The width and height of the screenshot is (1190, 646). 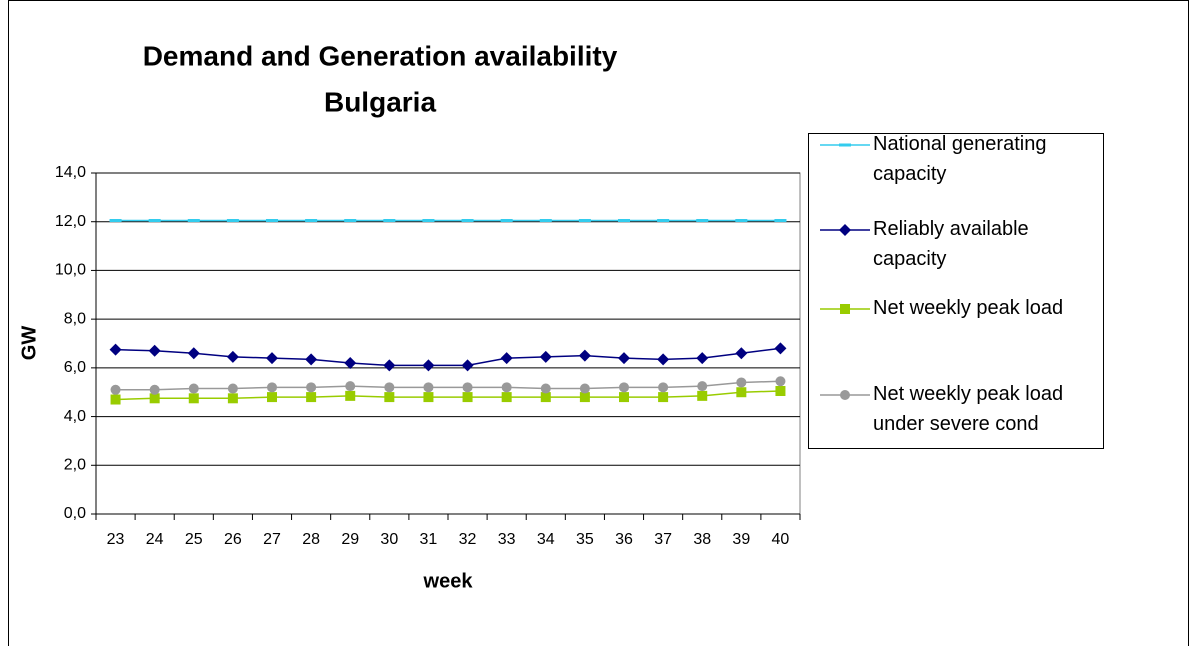 I want to click on x-tick-label: 29, so click(x=350, y=539).